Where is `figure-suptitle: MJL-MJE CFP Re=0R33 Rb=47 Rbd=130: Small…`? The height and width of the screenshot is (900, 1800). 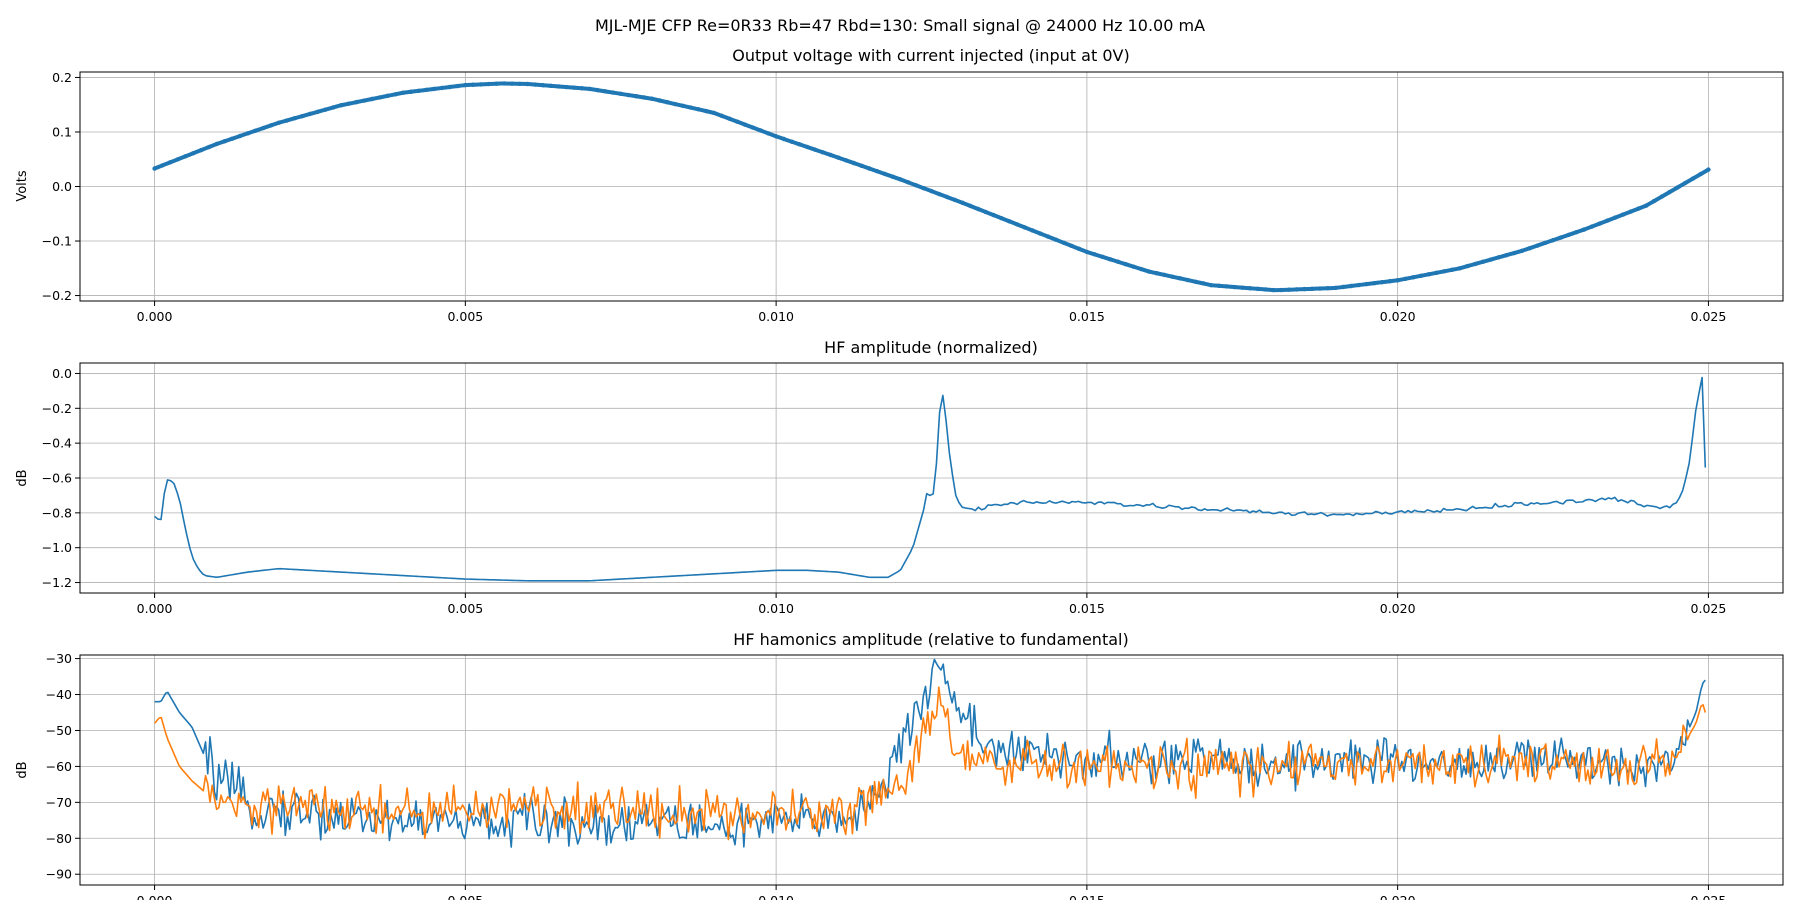 figure-suptitle: MJL-MJE CFP Re=0R33 Rb=47 Rbd=130: Small… is located at coordinates (900, 25).